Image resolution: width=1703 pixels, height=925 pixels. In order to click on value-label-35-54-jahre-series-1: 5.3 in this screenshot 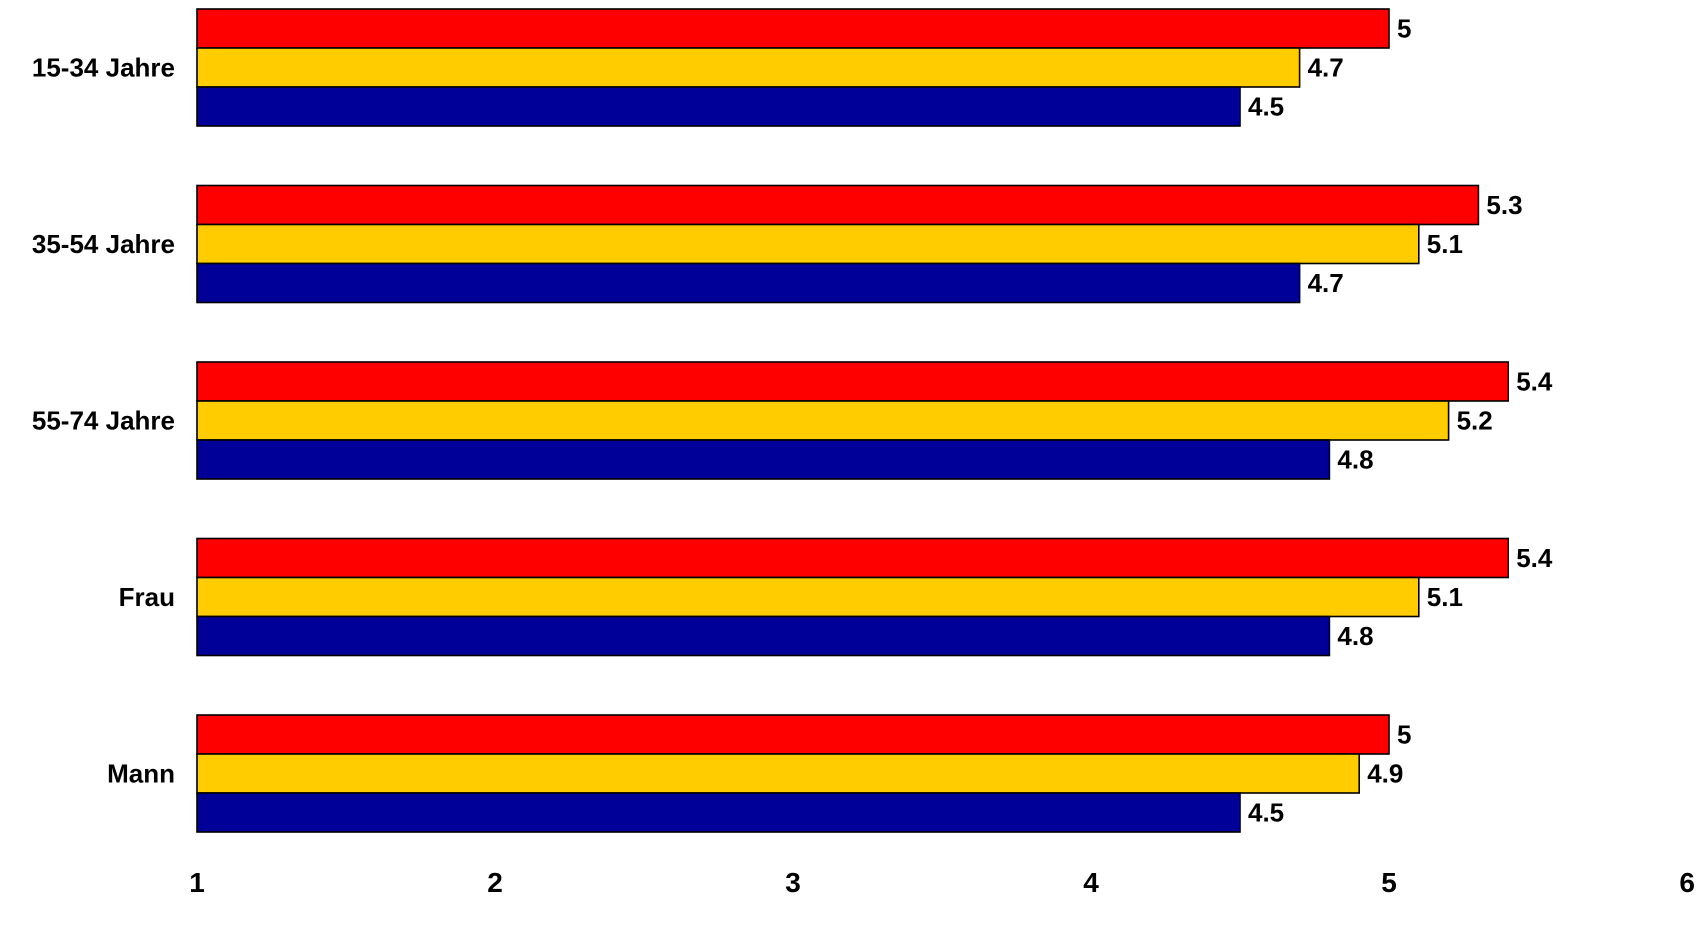, I will do `click(1504, 205)`.